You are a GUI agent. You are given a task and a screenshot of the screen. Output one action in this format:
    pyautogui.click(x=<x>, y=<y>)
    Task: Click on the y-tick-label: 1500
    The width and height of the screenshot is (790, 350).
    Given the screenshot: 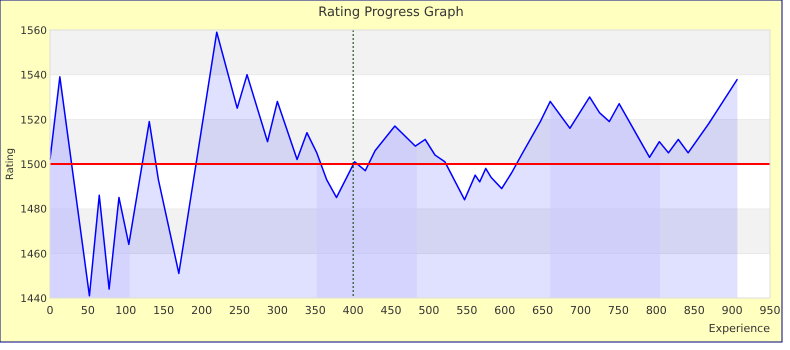 What is the action you would take?
    pyautogui.click(x=33, y=165)
    